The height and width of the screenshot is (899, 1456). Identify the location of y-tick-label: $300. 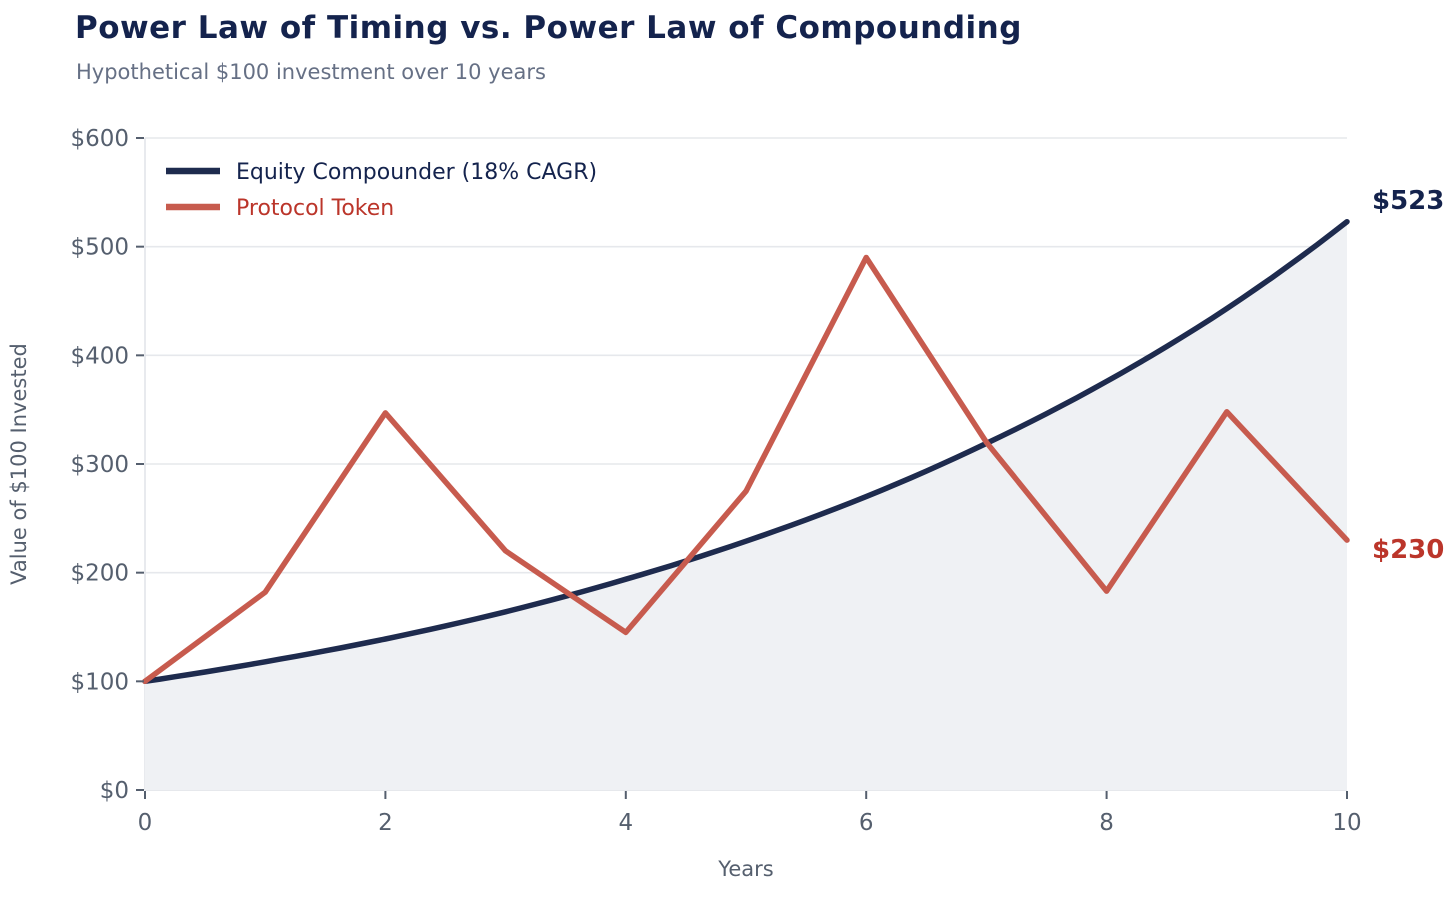
(99, 465).